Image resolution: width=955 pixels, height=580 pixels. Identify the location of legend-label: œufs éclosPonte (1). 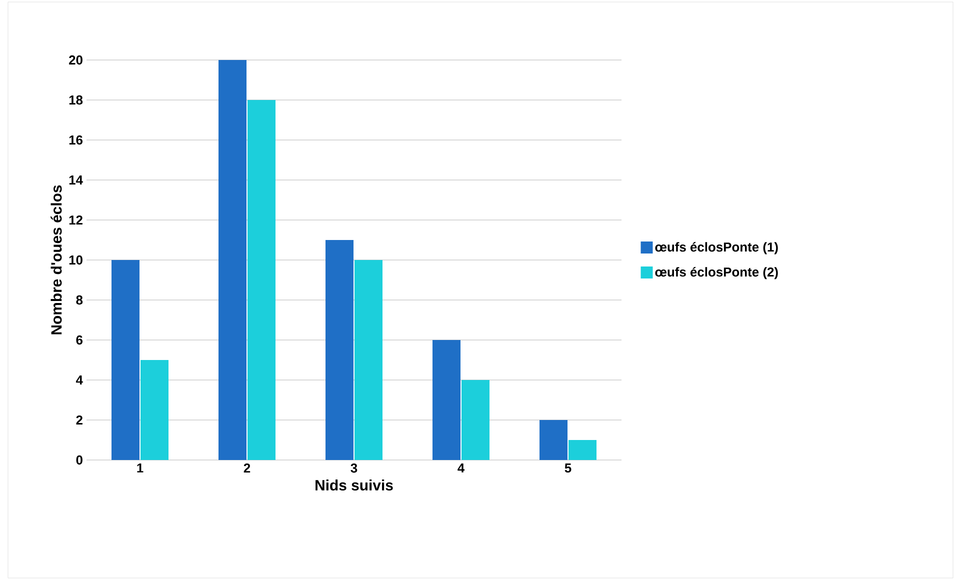
(716, 248).